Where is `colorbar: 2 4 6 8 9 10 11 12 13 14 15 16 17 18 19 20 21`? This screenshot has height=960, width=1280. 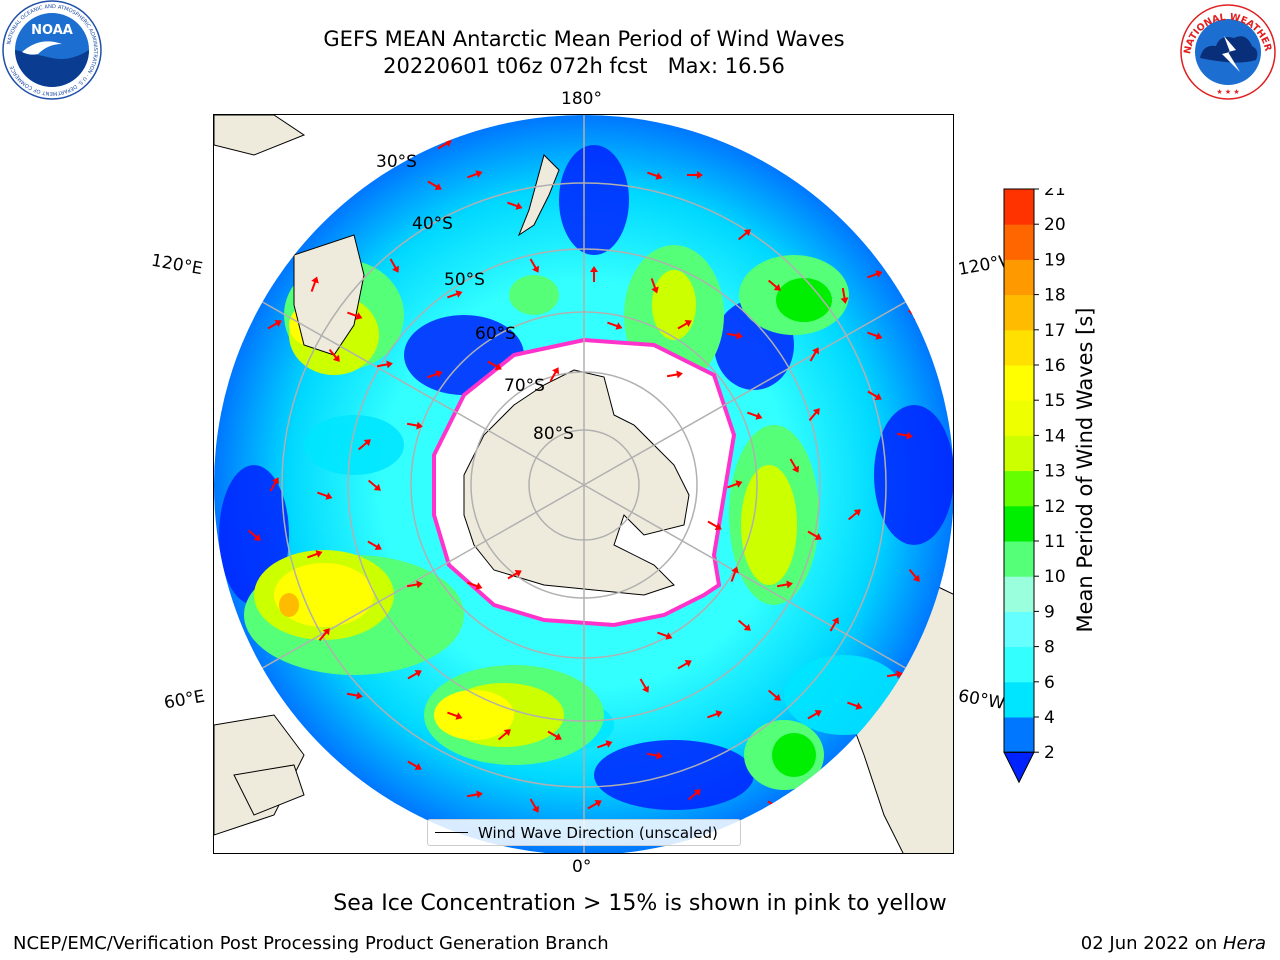
colorbar: 2 4 6 8 9 10 11 12 13 14 15 16 17 18 19 20 21 is located at coordinates (1040, 486).